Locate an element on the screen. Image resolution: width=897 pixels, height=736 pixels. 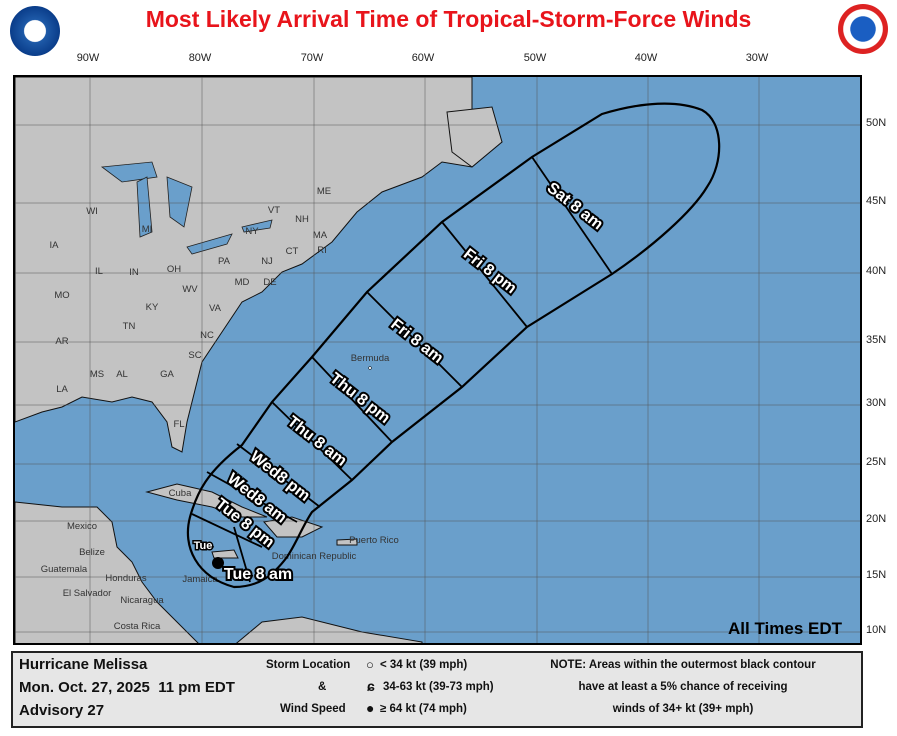
key-tropical-storm: 34-63 kt (39-73 mph) is located at coordinates (438, 687).